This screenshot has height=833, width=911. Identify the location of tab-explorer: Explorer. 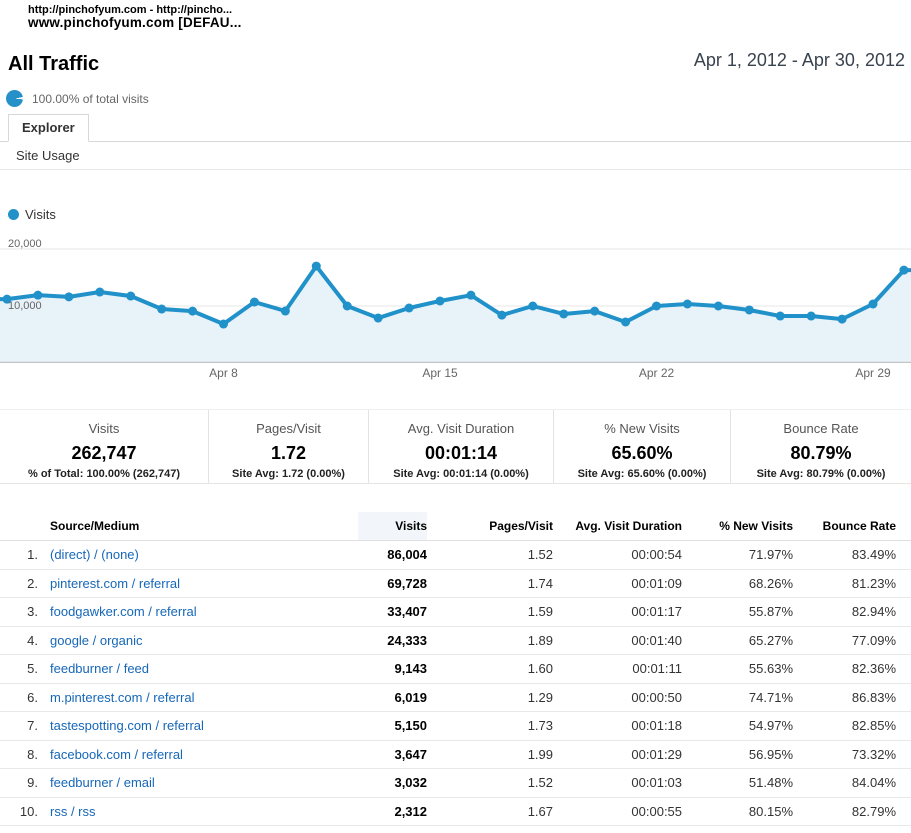
(48, 128).